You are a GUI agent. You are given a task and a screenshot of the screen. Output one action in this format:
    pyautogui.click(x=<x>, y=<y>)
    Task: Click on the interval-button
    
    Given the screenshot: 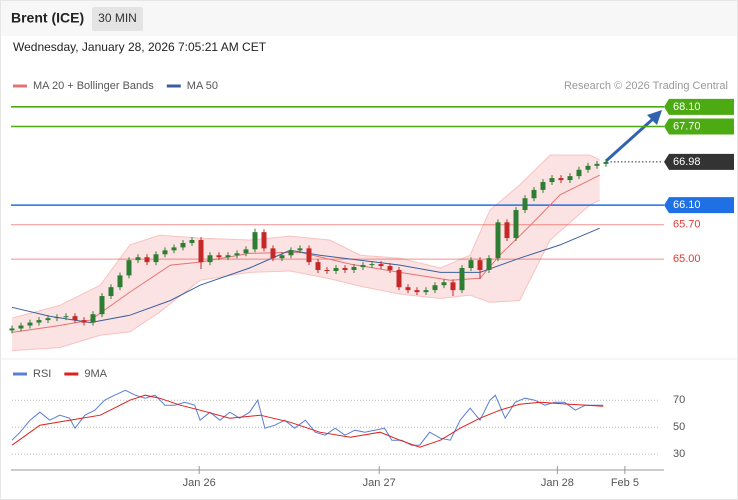 What is the action you would take?
    pyautogui.click(x=117, y=19)
    